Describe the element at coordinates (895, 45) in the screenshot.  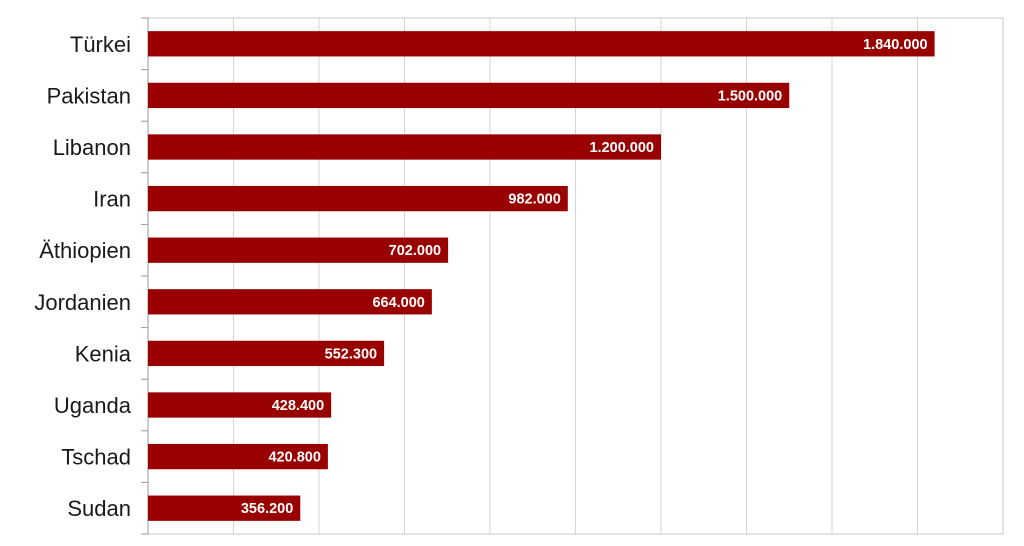
I see `value-label: 1.840.000` at that location.